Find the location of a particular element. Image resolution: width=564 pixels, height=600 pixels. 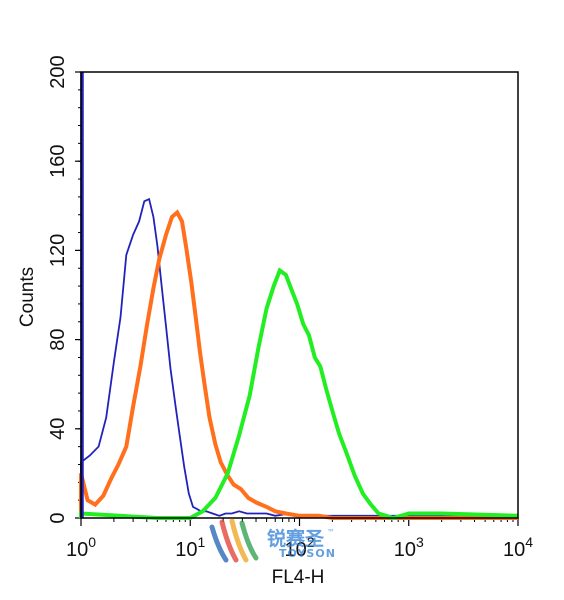

watermark-logo: 锐赛圣 ™ TOYSON is located at coordinates (272, 540).